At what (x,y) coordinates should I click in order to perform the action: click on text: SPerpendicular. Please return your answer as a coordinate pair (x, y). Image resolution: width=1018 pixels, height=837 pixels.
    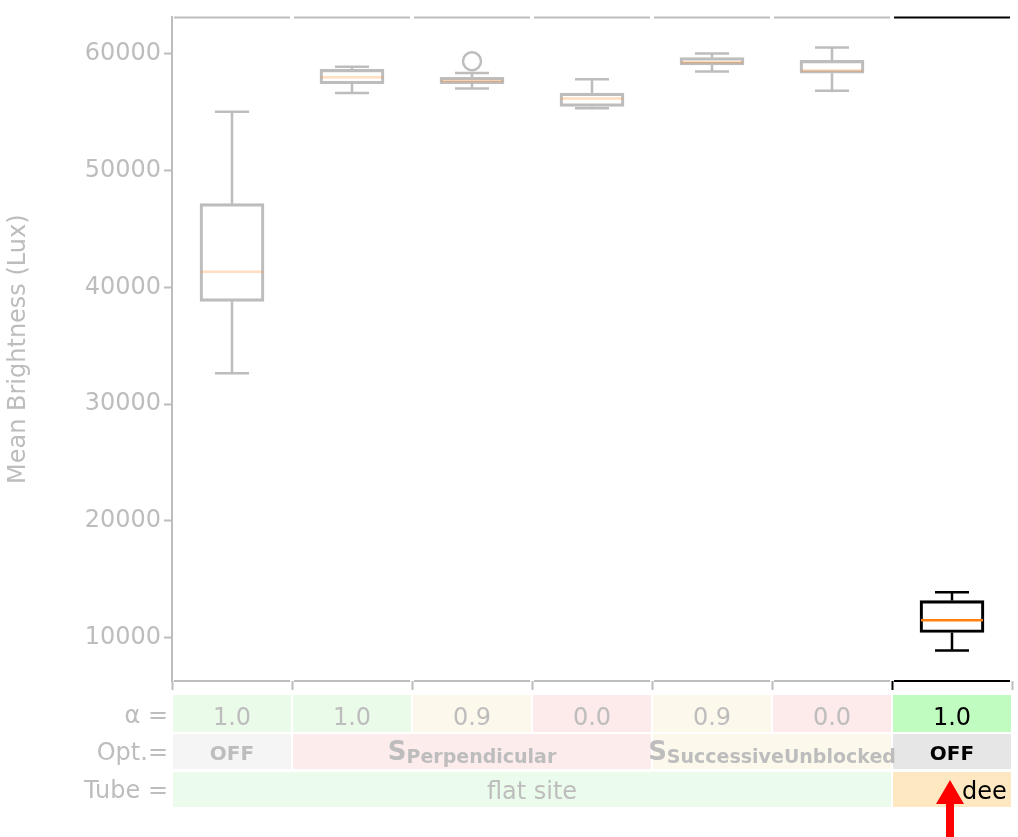
    Looking at the image, I should click on (472, 752).